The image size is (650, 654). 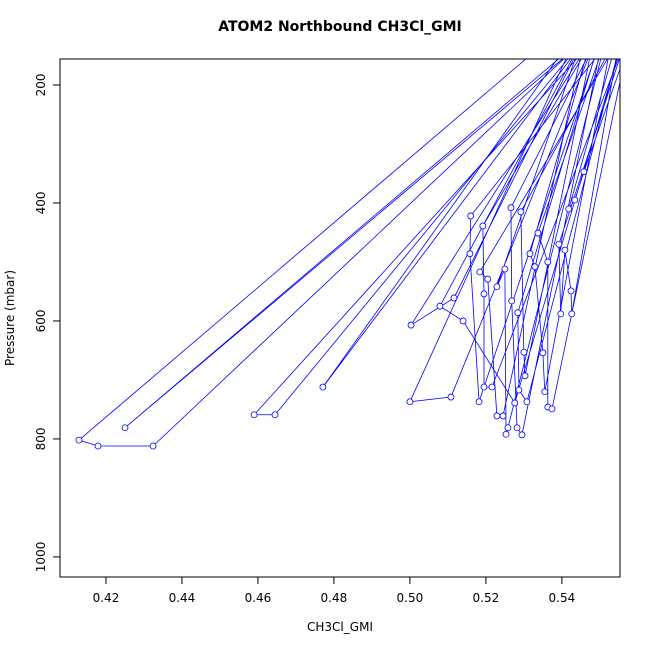 I want to click on y-tick-label: 400, so click(x=41, y=203).